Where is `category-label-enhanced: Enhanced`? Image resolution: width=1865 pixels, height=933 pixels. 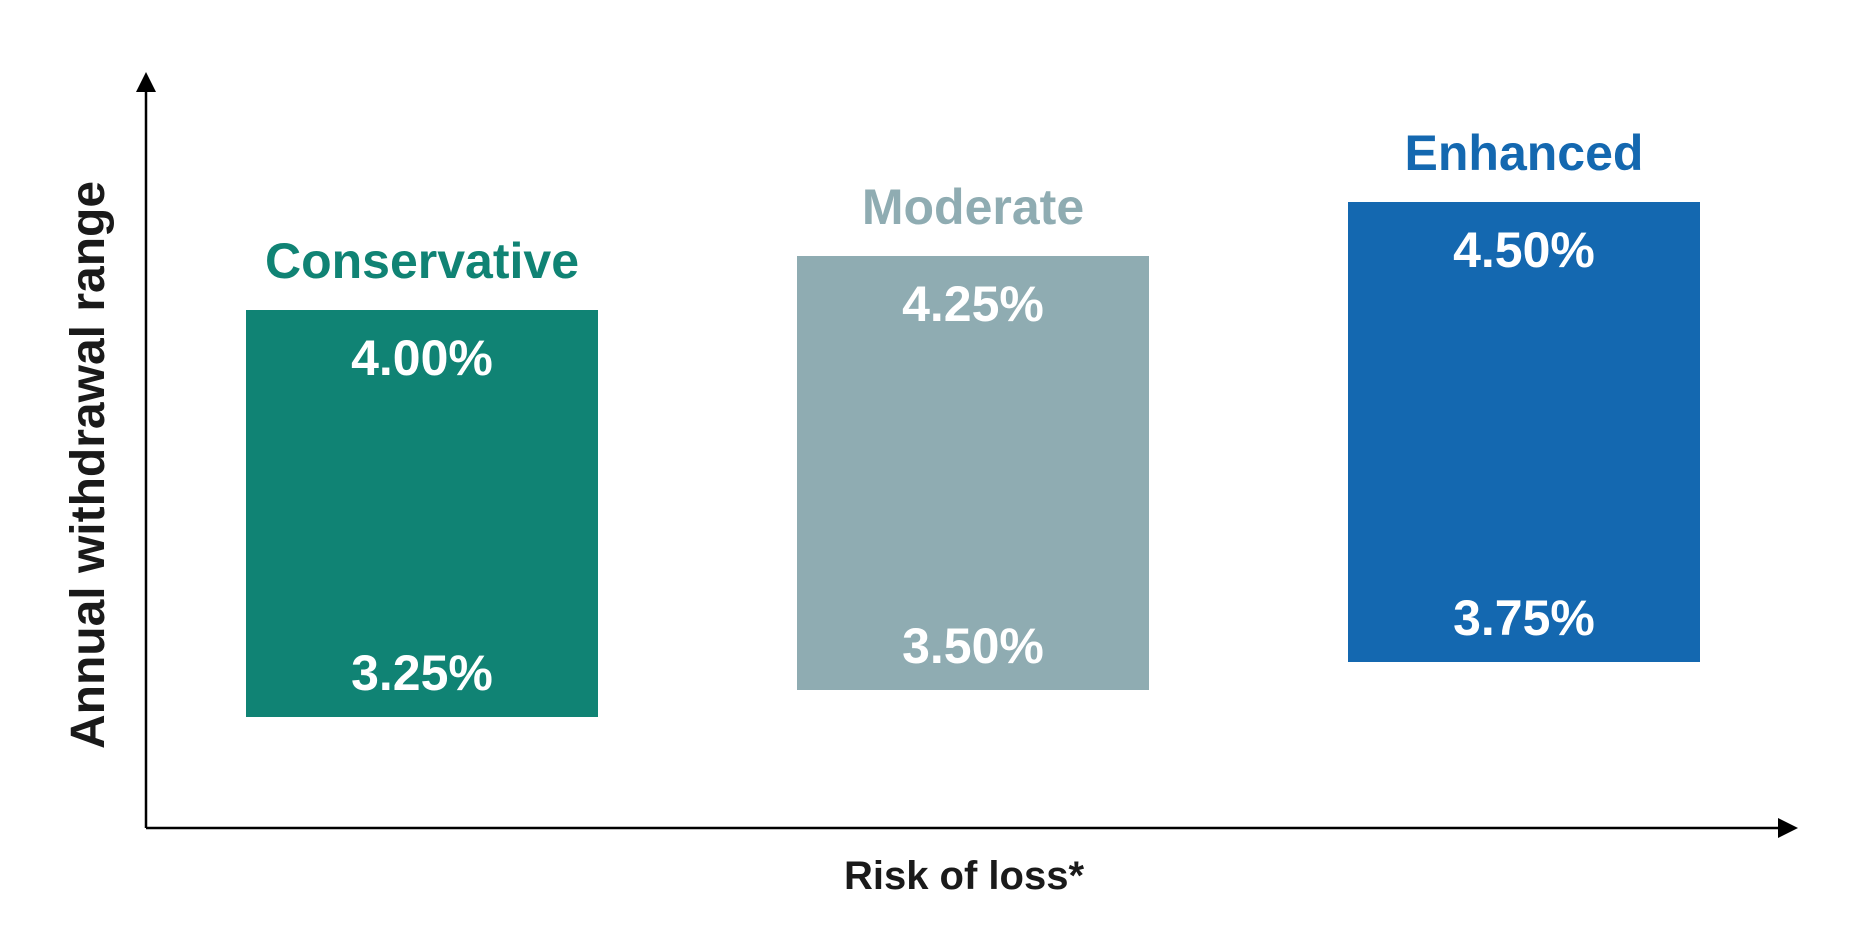
category-label-enhanced: Enhanced is located at coordinates (1524, 153).